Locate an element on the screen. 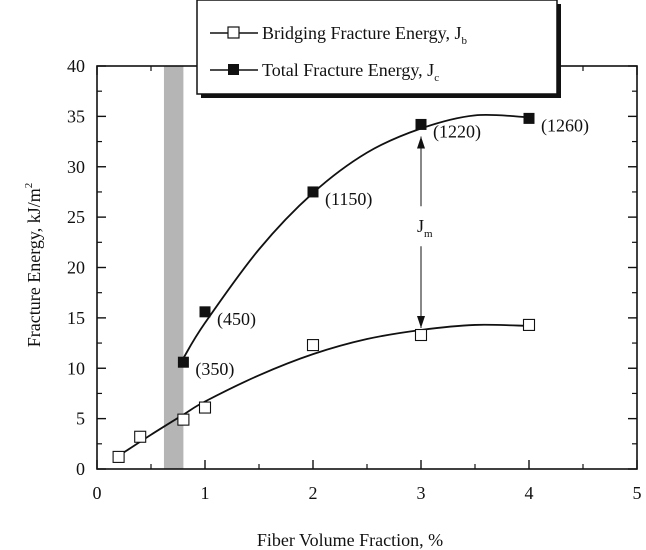  jm-annotation: Jm is located at coordinates (425, 232).